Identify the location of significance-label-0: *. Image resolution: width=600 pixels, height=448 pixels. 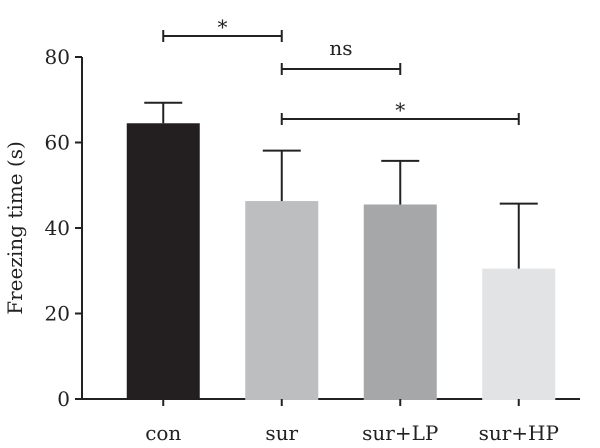
(223, 27).